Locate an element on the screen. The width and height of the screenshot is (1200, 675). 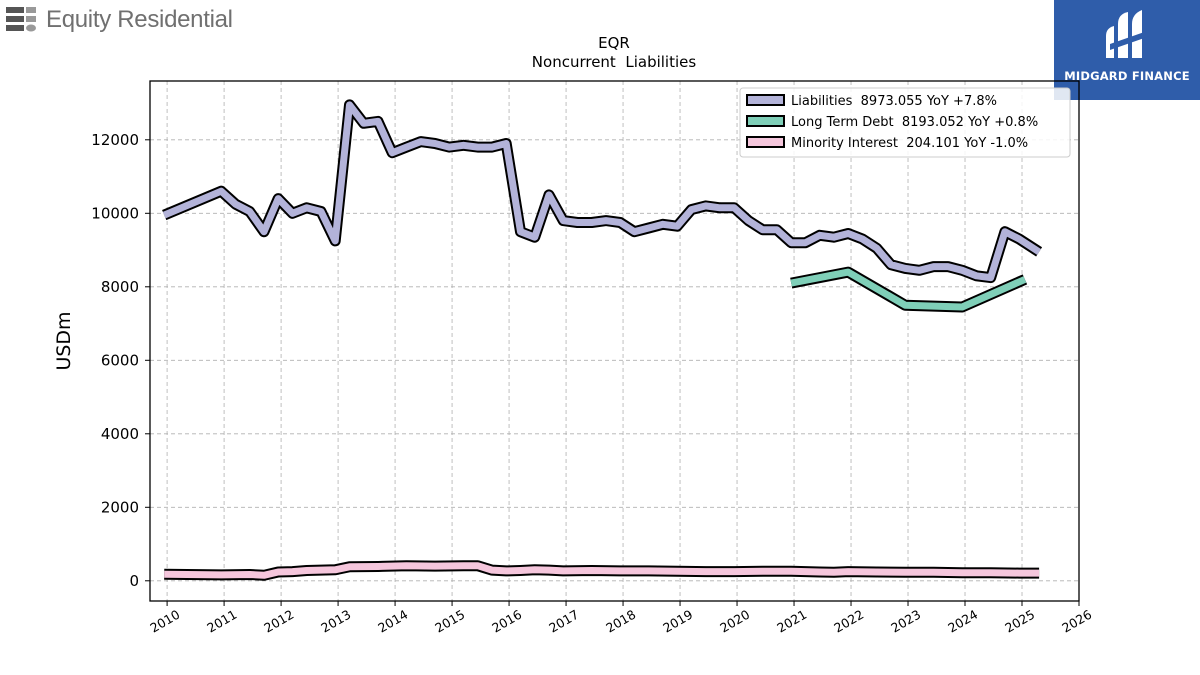
x-tick-label: 2017 is located at coordinates (563, 621).